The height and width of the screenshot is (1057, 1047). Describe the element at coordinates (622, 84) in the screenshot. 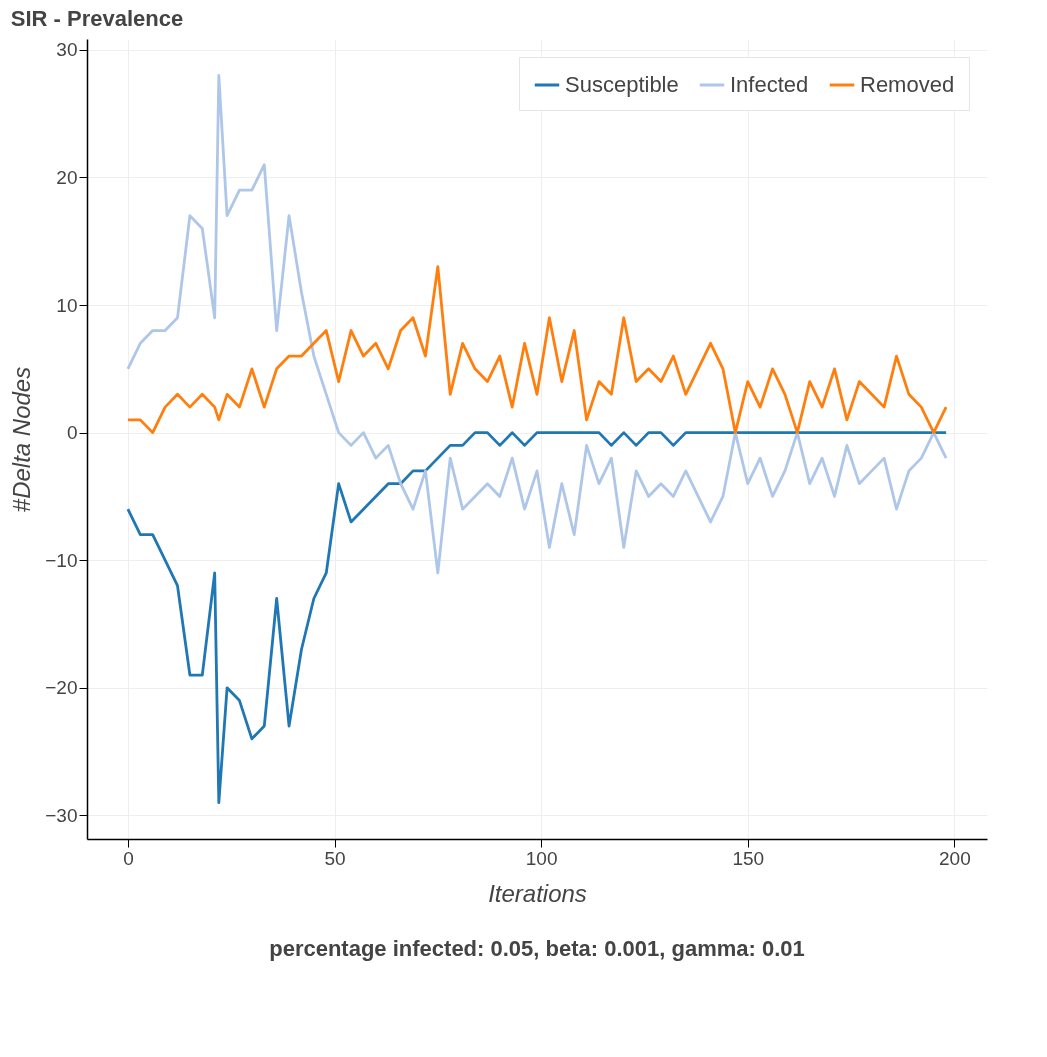

I see `legend-label: Susceptible` at that location.